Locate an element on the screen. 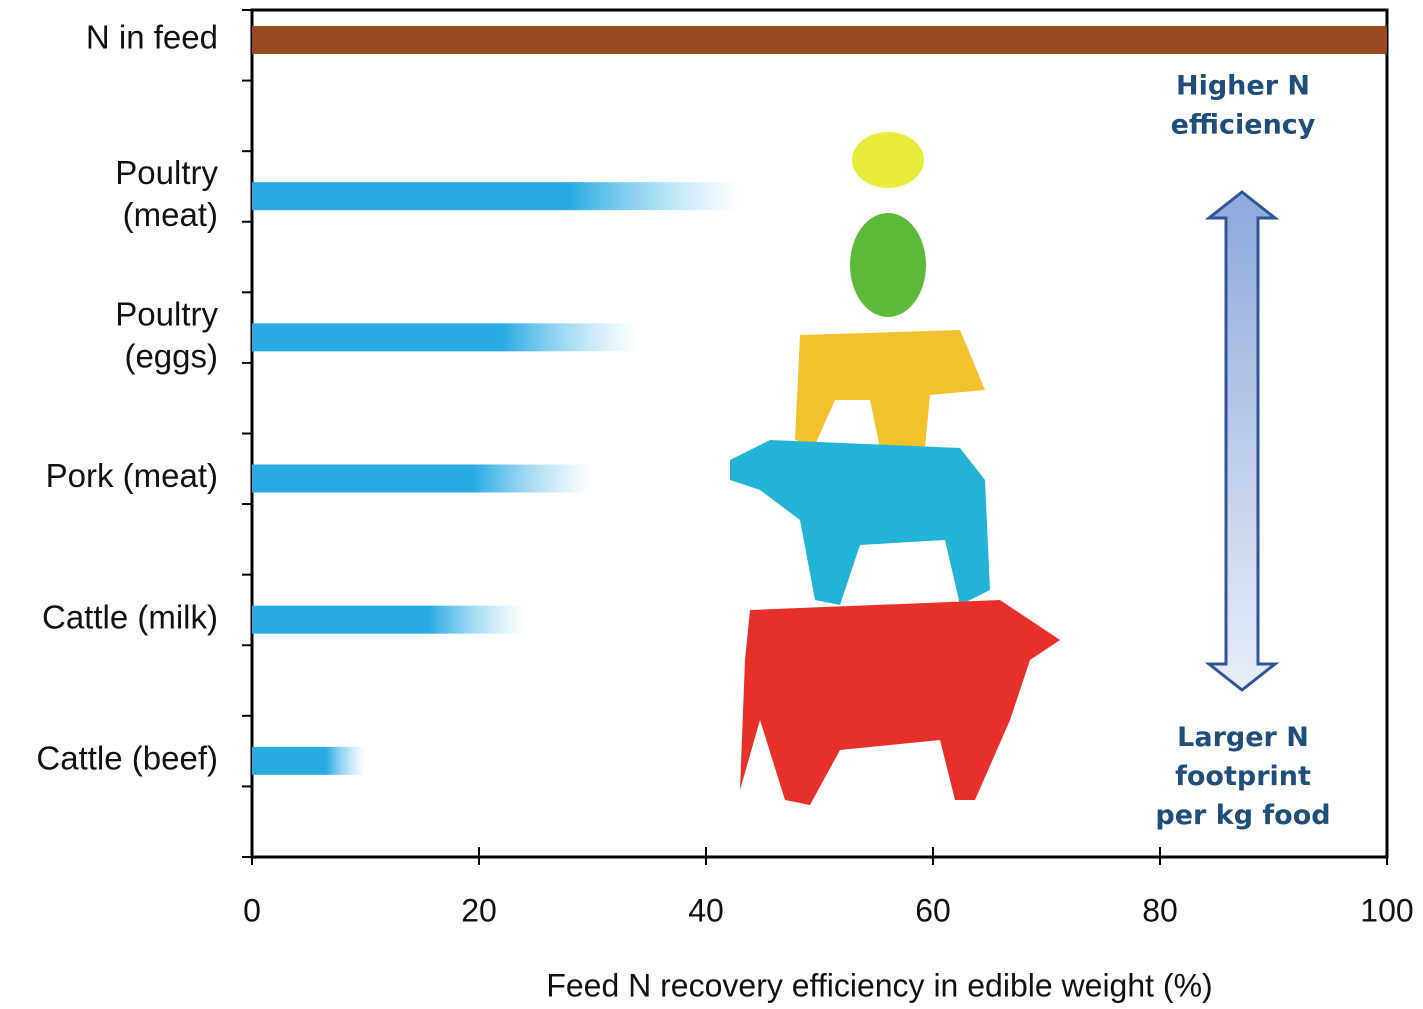 Image resolution: width=1423 pixels, height=1009 pixels. x-tick-label: 60 is located at coordinates (933, 910).